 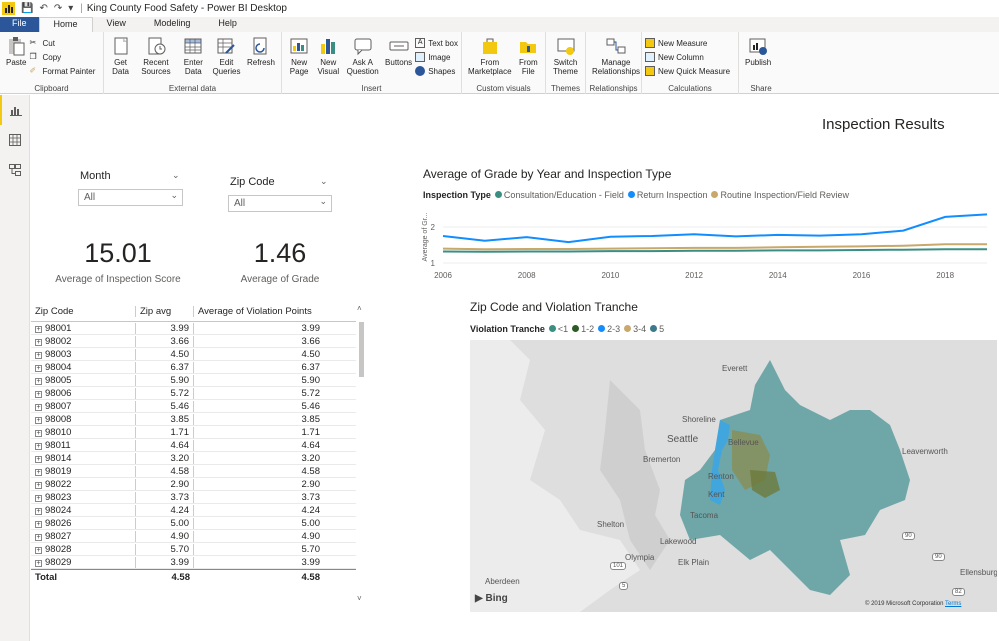 I want to click on switch-theme-button: Switch Theme, so click(x=565, y=64).